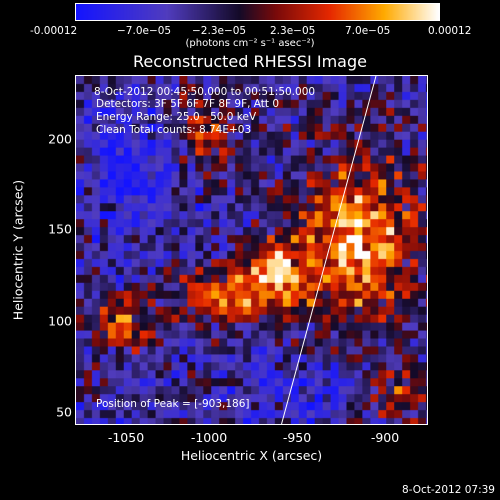  What do you see at coordinates (448, 490) in the screenshot?
I see `timestamp: 8-Oct-2012 07:39` at bounding box center [448, 490].